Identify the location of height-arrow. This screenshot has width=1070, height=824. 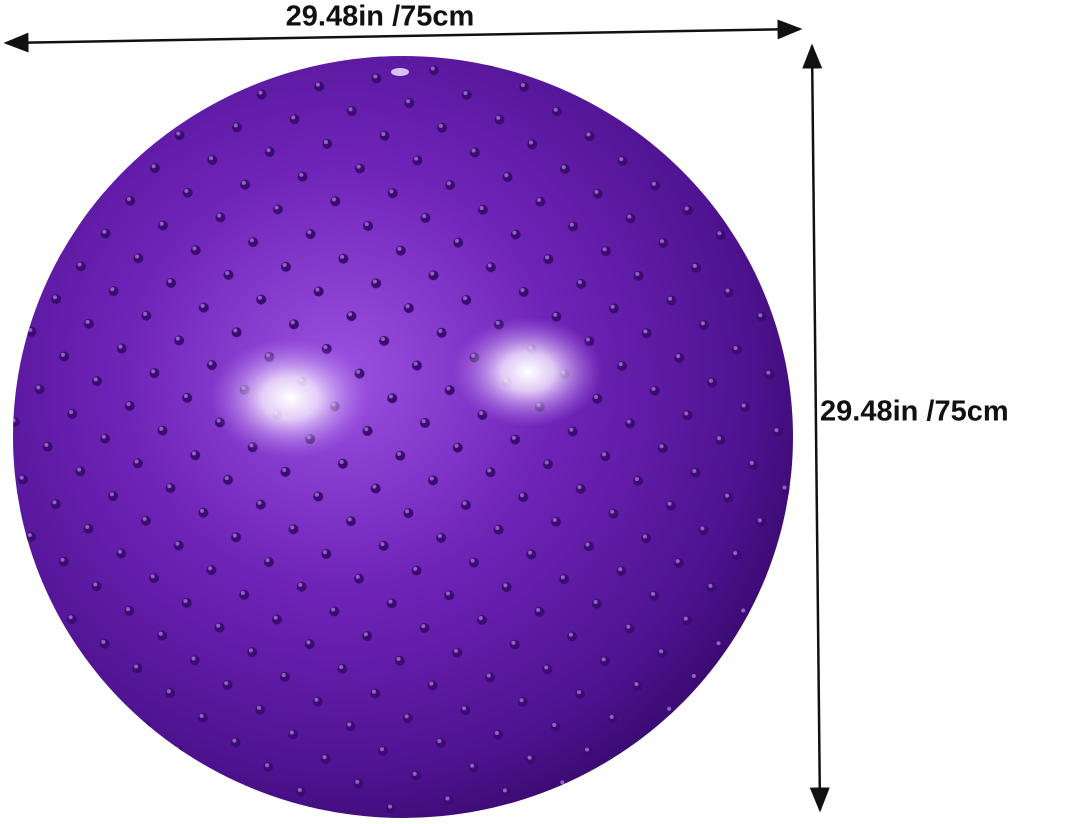
(816, 428).